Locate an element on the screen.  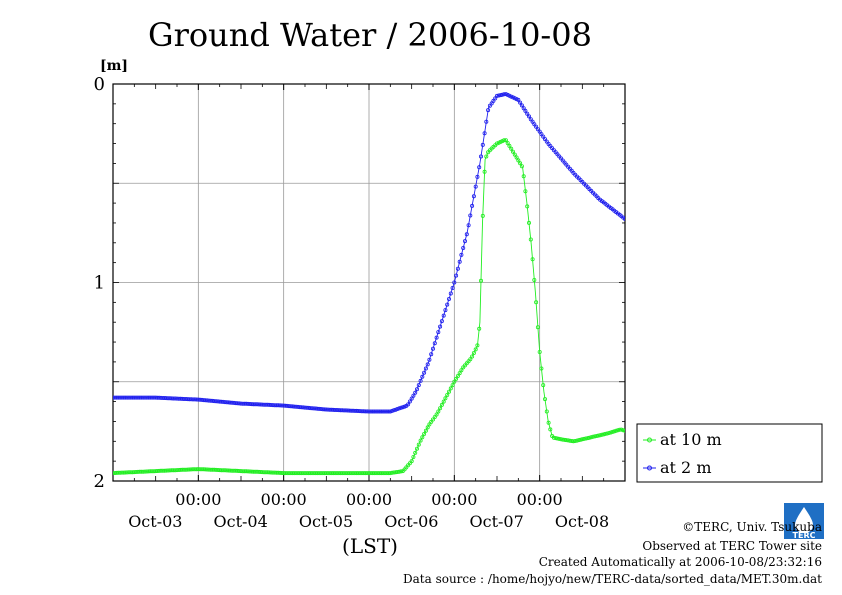
x-tick-date: Oct-07 is located at coordinates (497, 521).